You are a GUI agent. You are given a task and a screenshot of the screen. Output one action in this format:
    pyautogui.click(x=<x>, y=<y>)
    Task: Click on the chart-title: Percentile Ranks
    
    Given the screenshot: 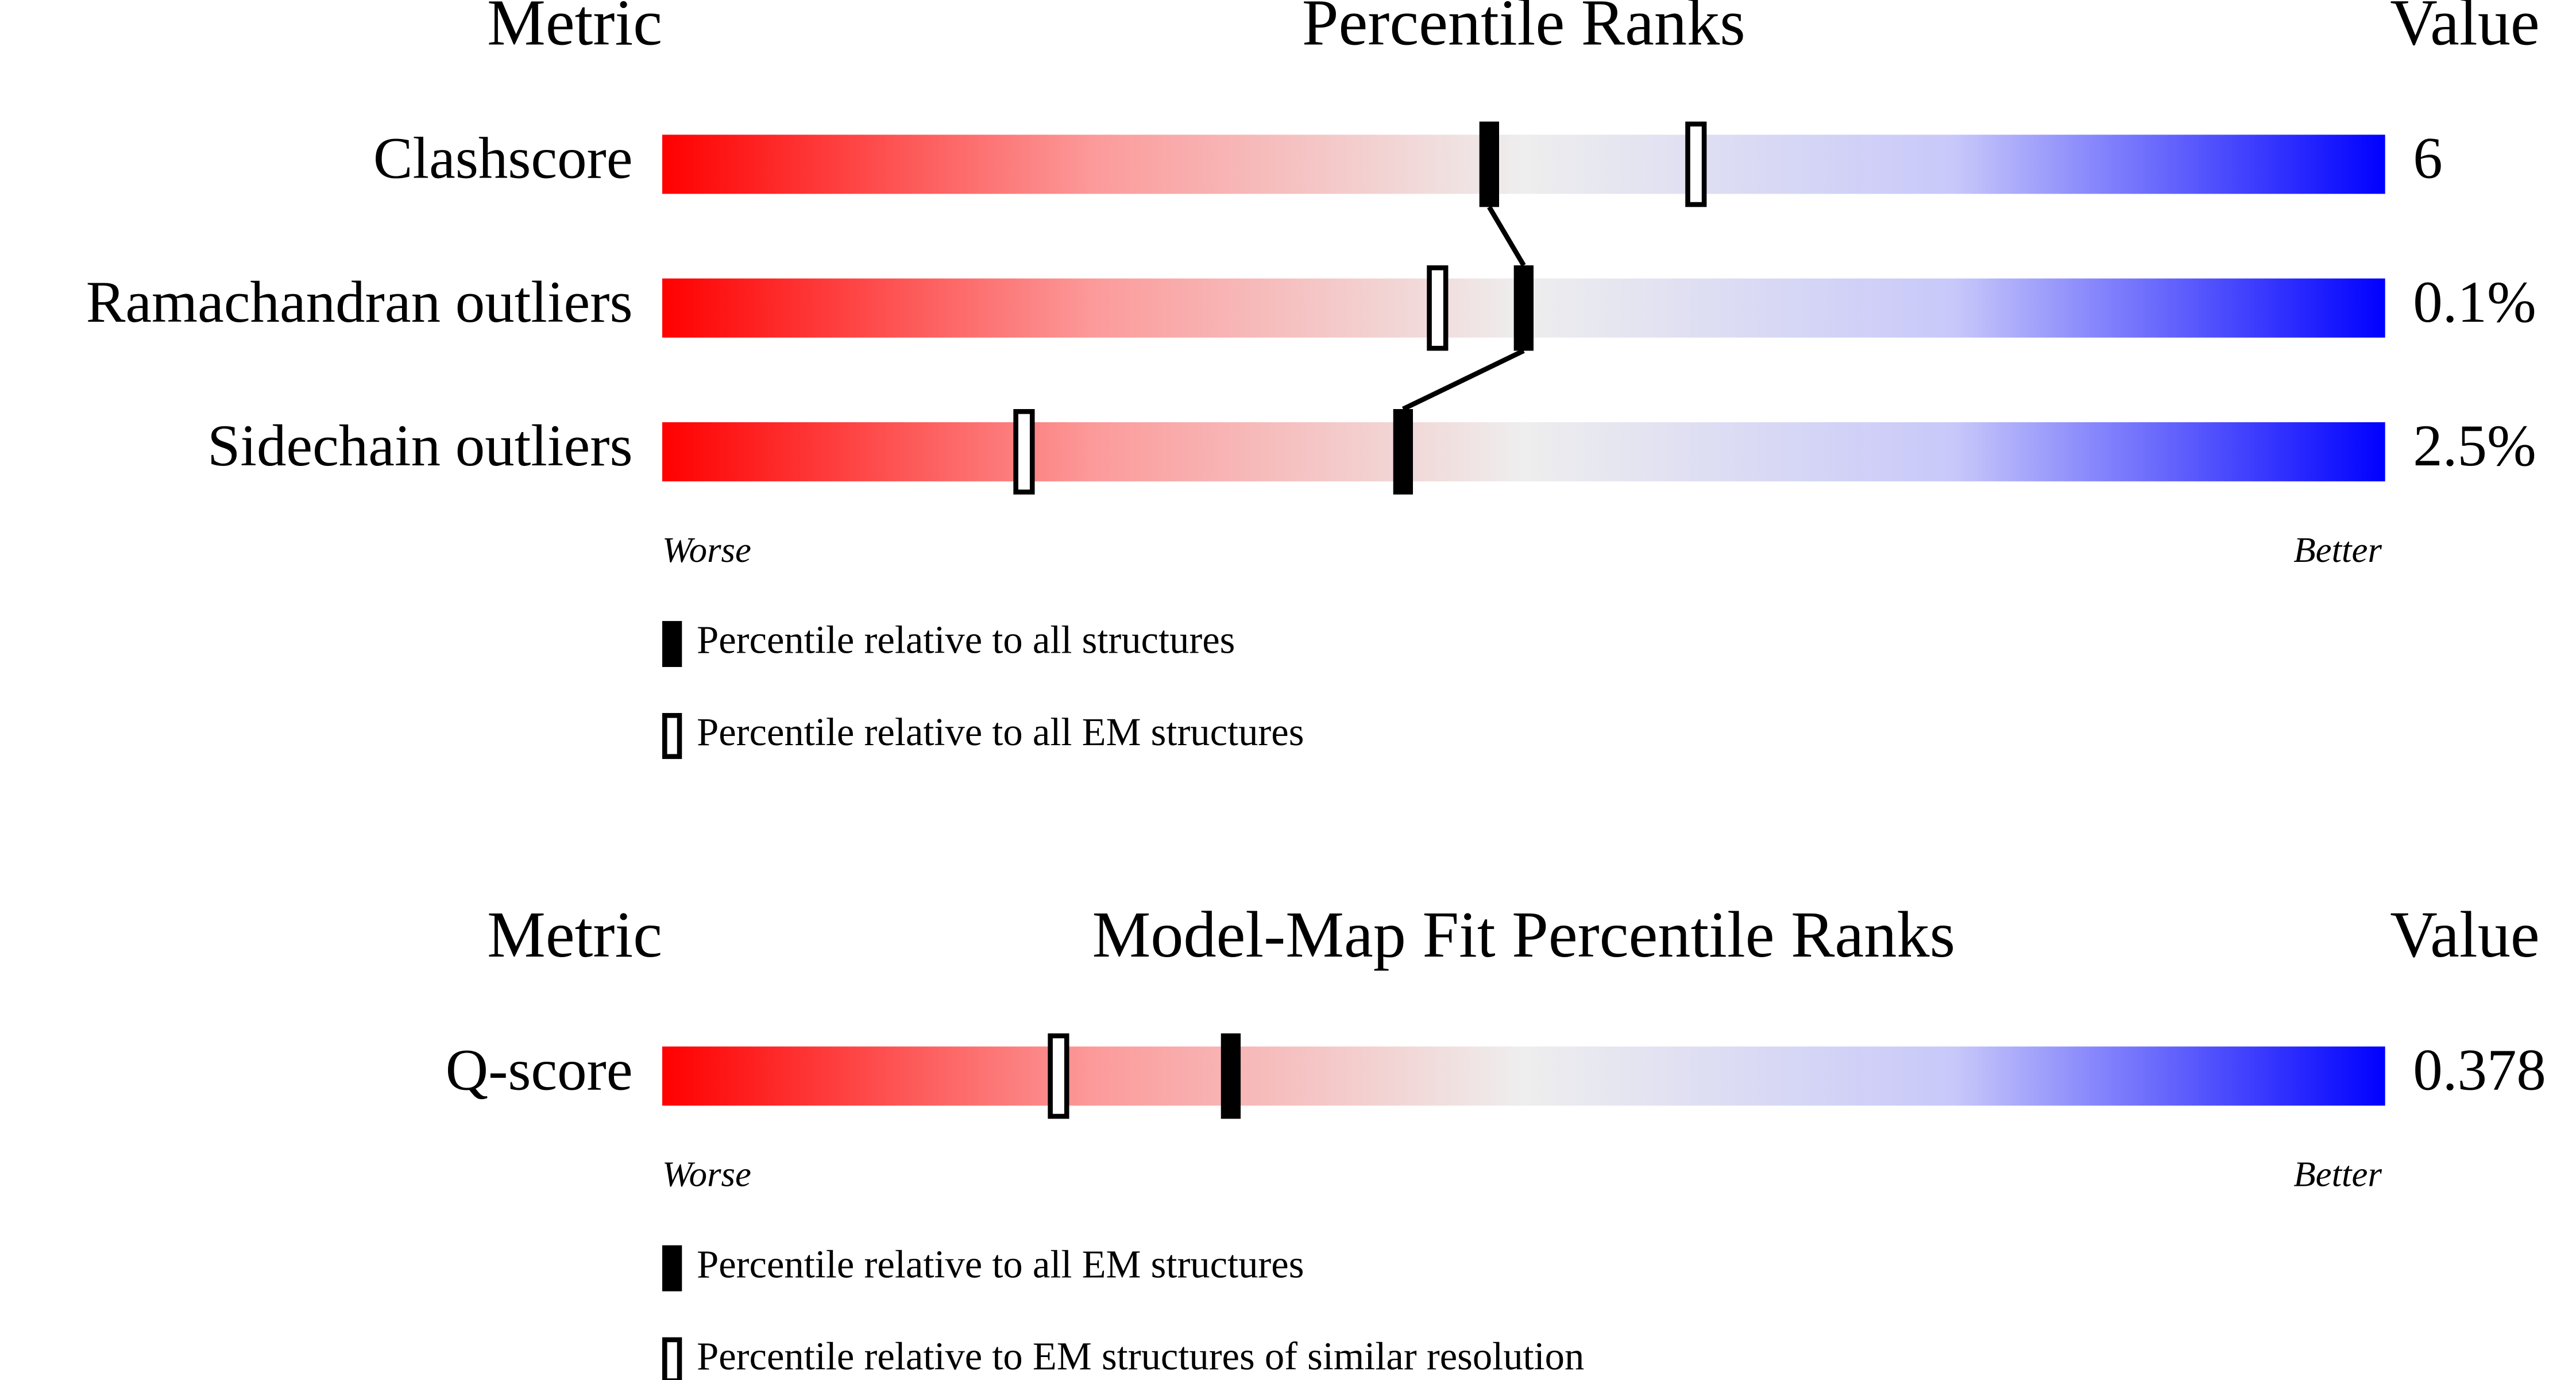 What is the action you would take?
    pyautogui.click(x=1523, y=29)
    